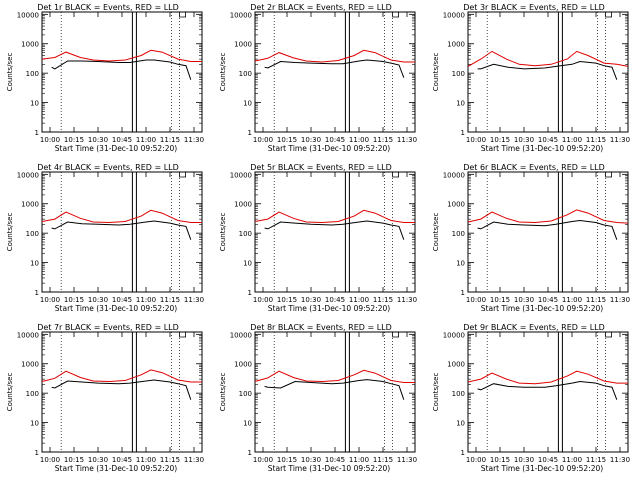 Image resolution: width=640 pixels, height=480 pixels. Describe the element at coordinates (534, 7) in the screenshot. I see `plot-title: Det 3r BLACK = Events, RED = LLD` at that location.